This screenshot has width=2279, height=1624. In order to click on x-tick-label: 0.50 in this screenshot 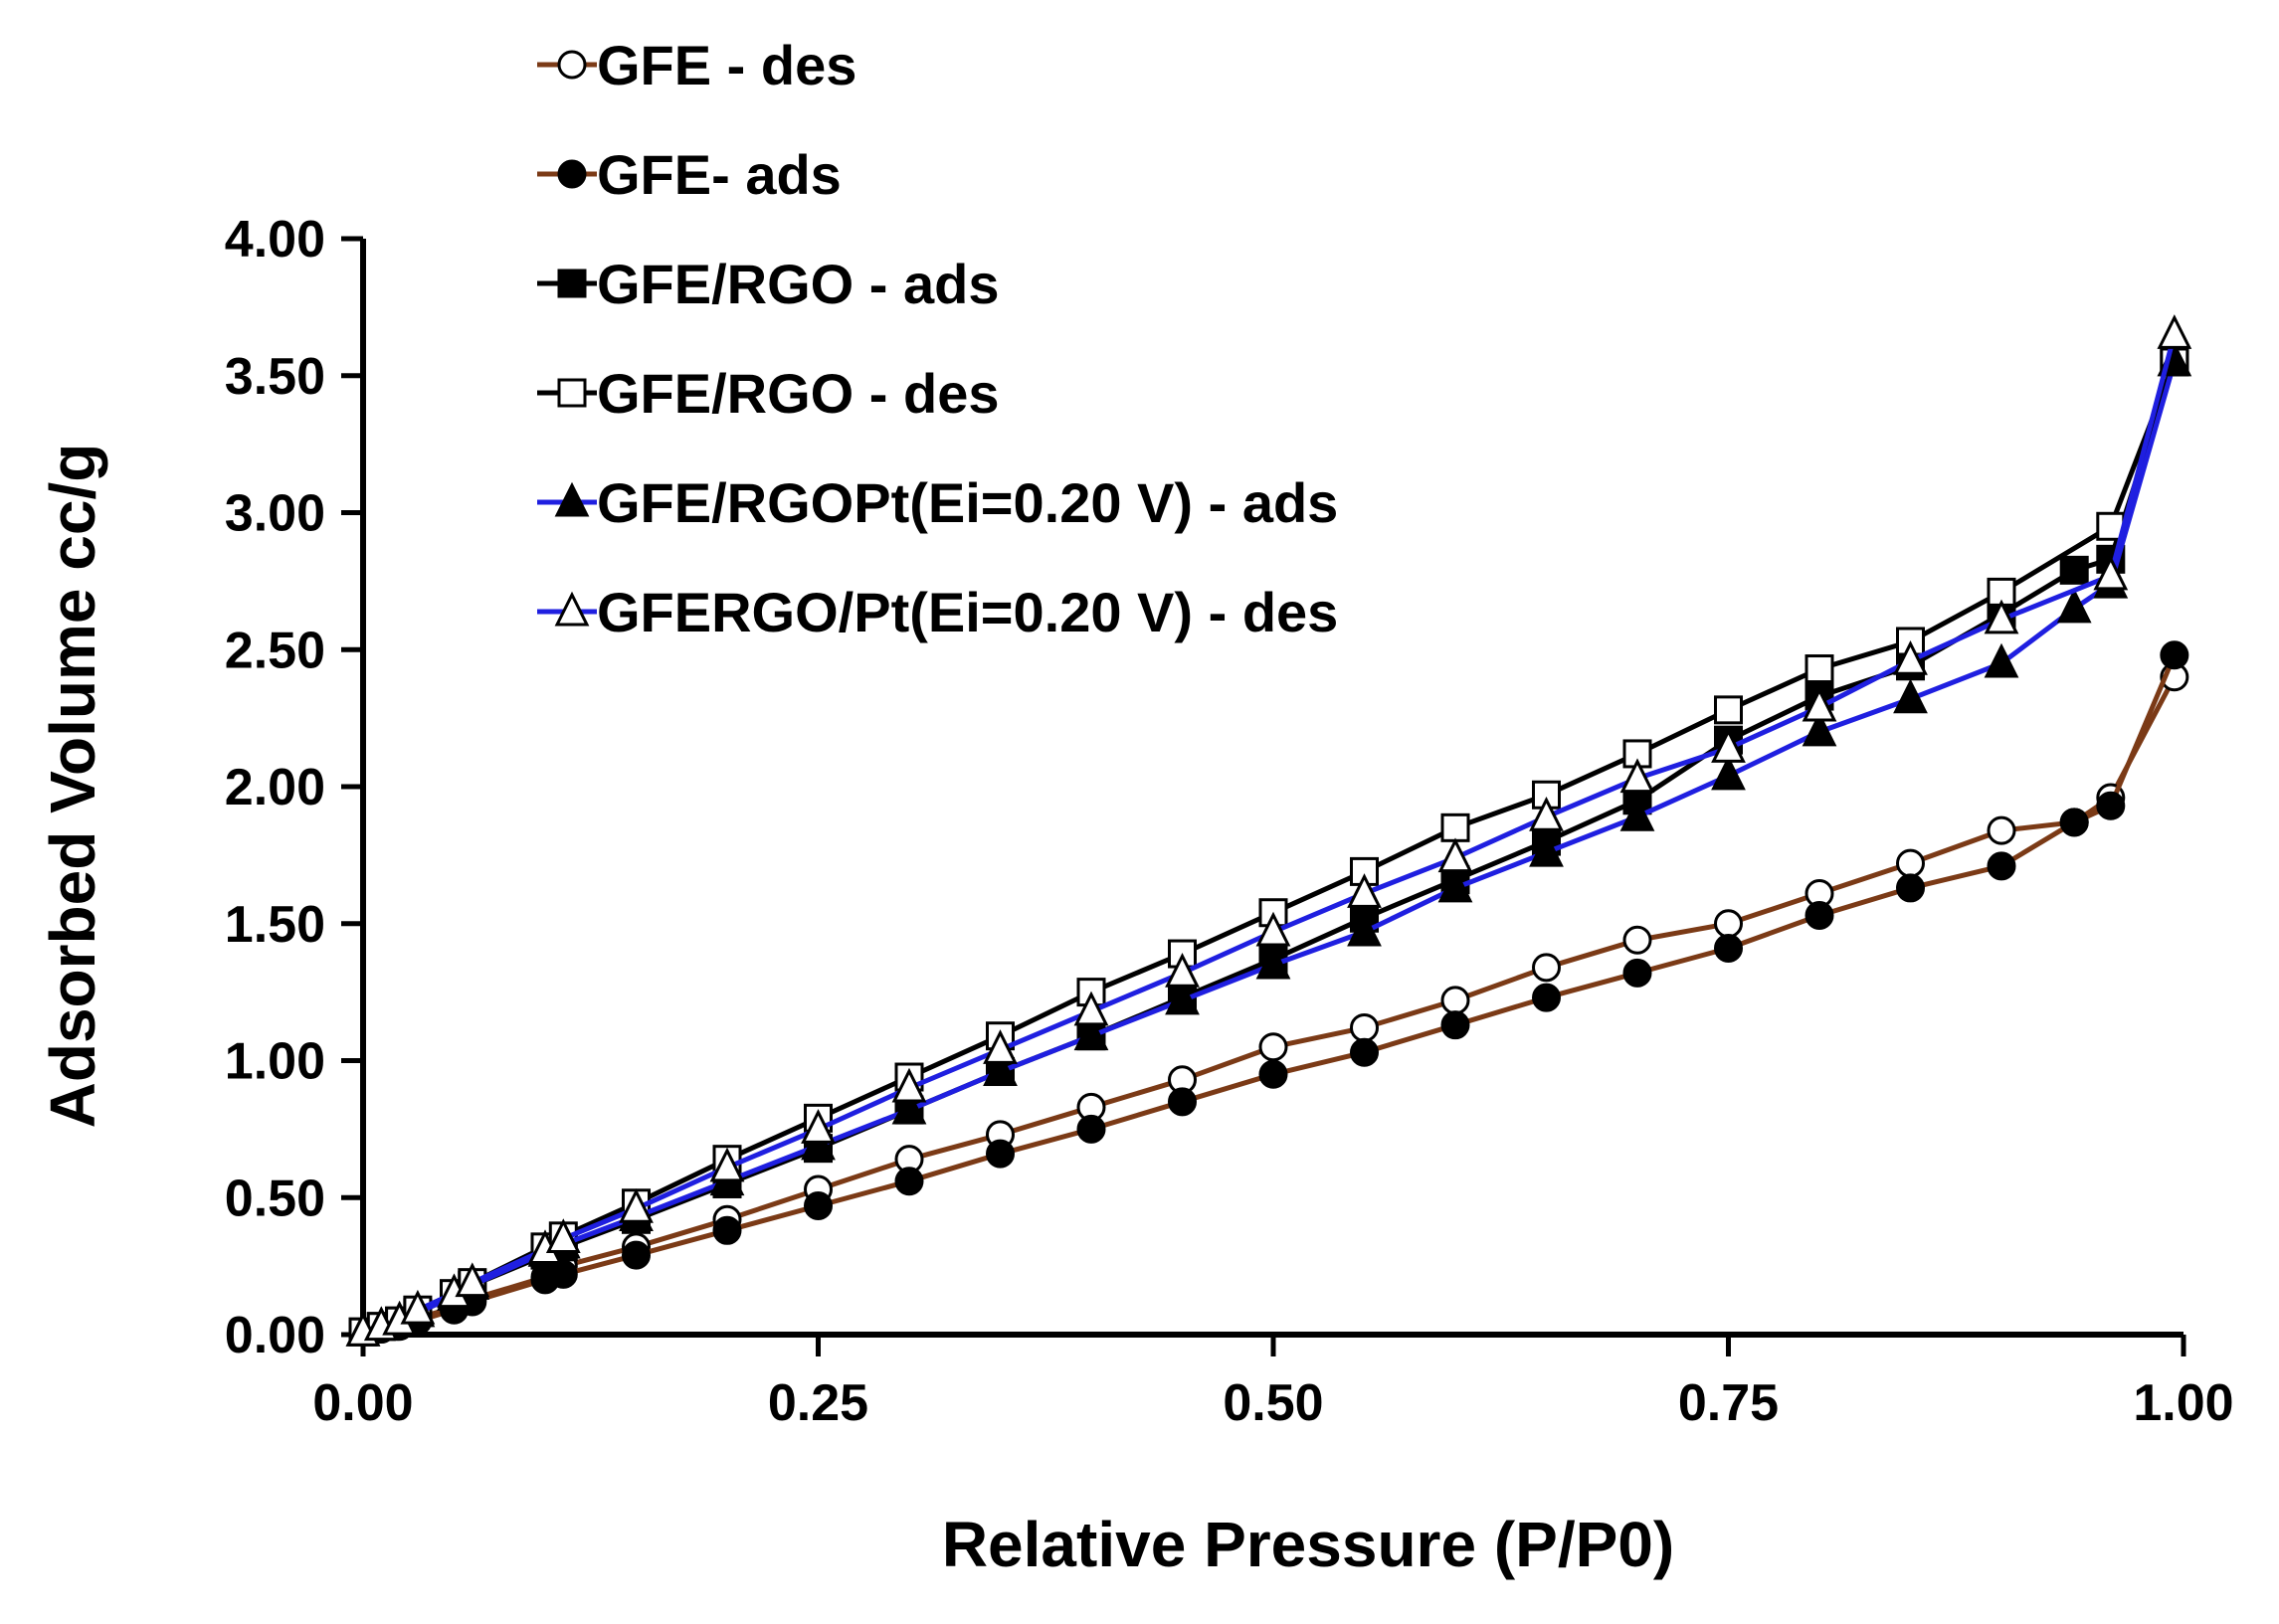, I will do `click(1273, 1403)`.